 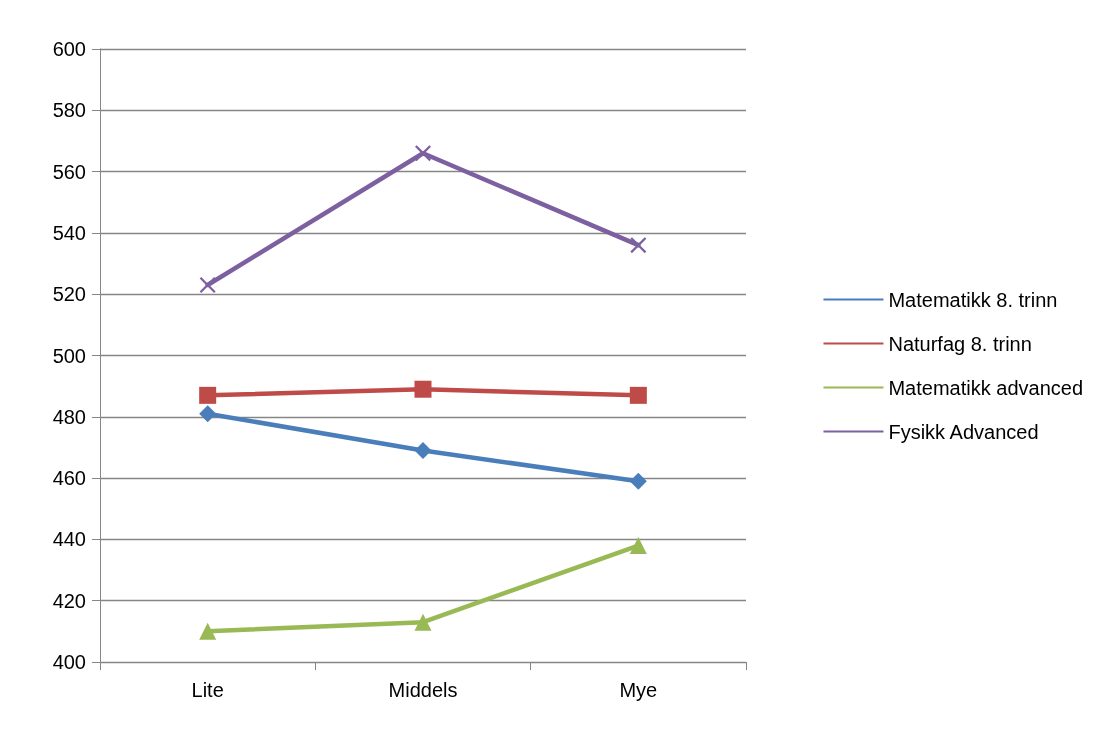 I want to click on y-tick-label: 560, so click(x=69, y=171).